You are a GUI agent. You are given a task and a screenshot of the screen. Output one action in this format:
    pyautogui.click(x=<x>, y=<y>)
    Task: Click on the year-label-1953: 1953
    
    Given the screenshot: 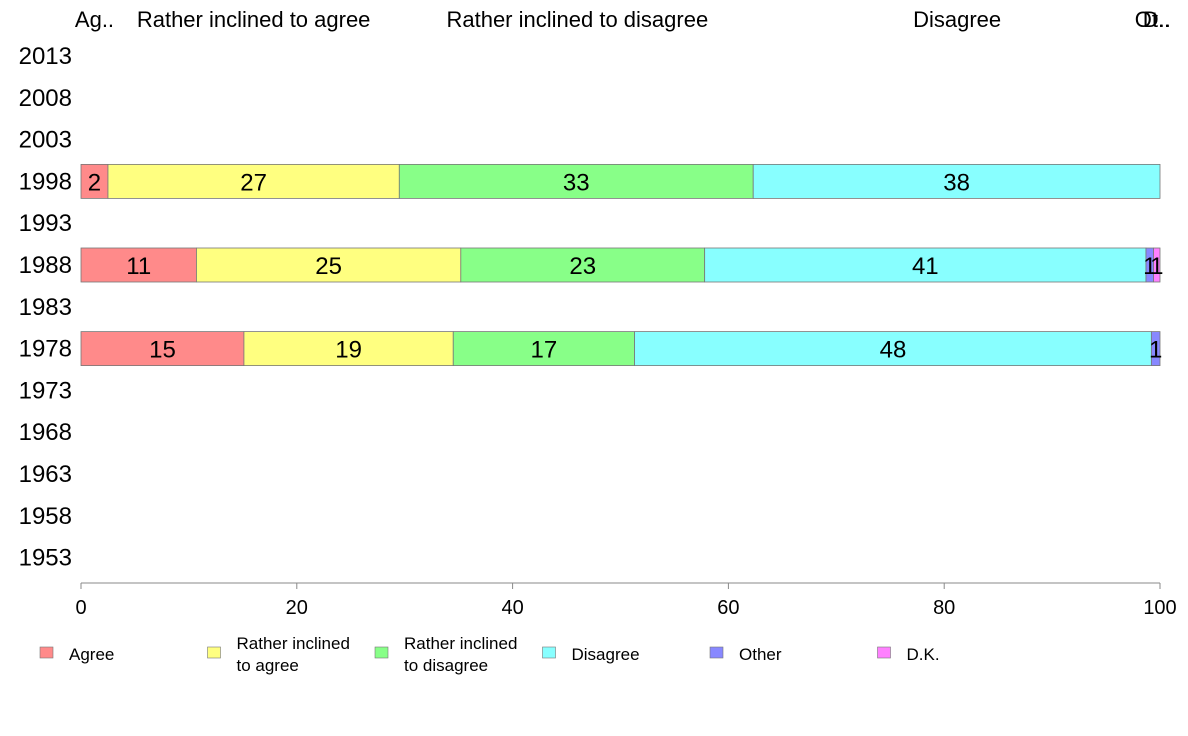 What is the action you would take?
    pyautogui.click(x=45, y=558)
    